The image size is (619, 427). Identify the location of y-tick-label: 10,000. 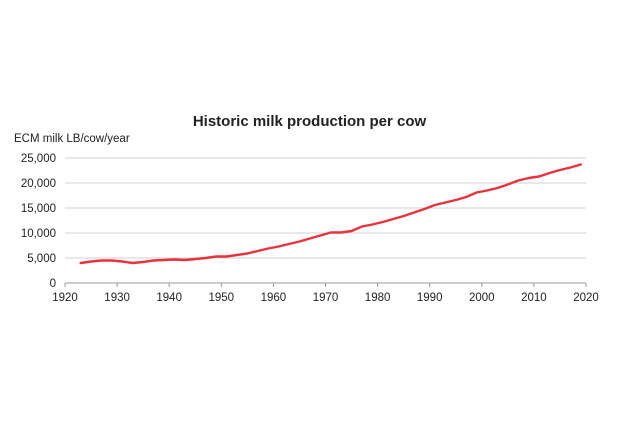
(38, 234).